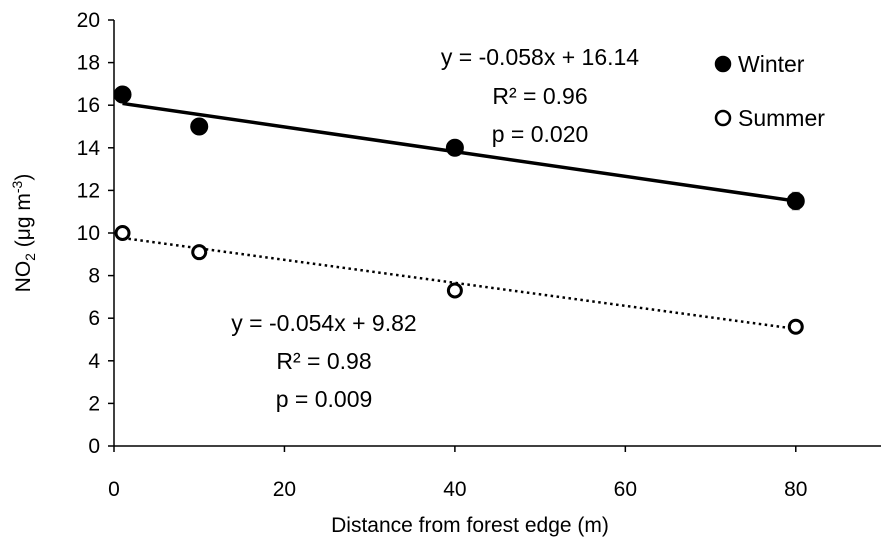  What do you see at coordinates (88, 20) in the screenshot?
I see `y-tick-label: 20` at bounding box center [88, 20].